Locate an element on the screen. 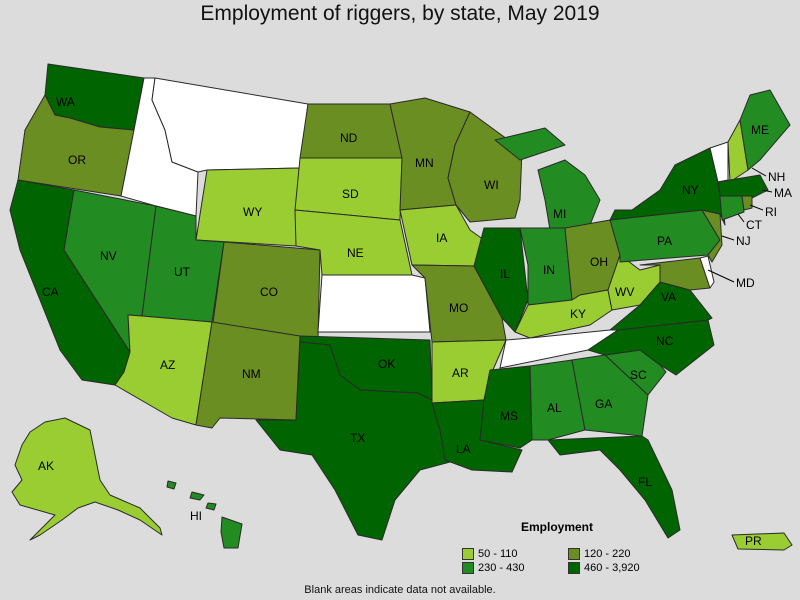  legend-label: 230 - 430 is located at coordinates (501, 568).